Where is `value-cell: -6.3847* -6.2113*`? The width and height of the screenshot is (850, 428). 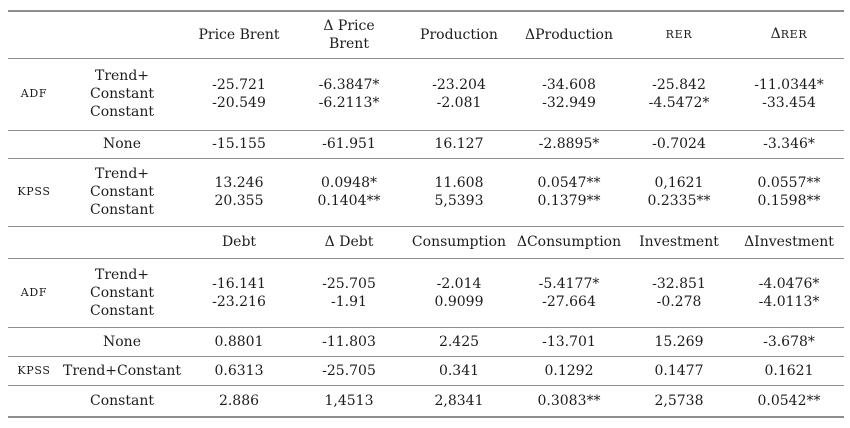
value-cell: -6.3847* -6.2113* is located at coordinates (349, 94).